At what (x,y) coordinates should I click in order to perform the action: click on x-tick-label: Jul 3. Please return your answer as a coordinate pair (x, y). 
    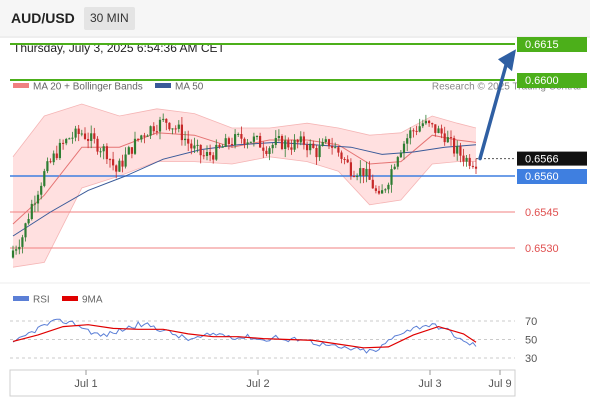
    Looking at the image, I should click on (429, 384).